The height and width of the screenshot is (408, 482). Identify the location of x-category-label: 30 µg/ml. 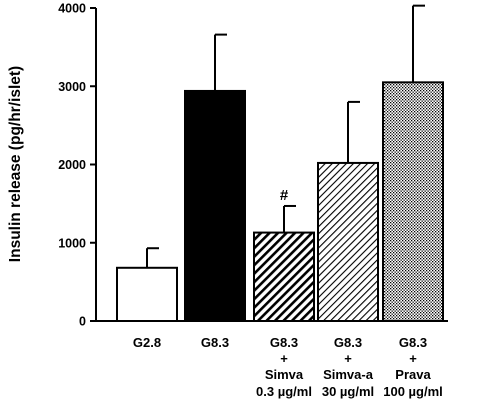
(348, 391).